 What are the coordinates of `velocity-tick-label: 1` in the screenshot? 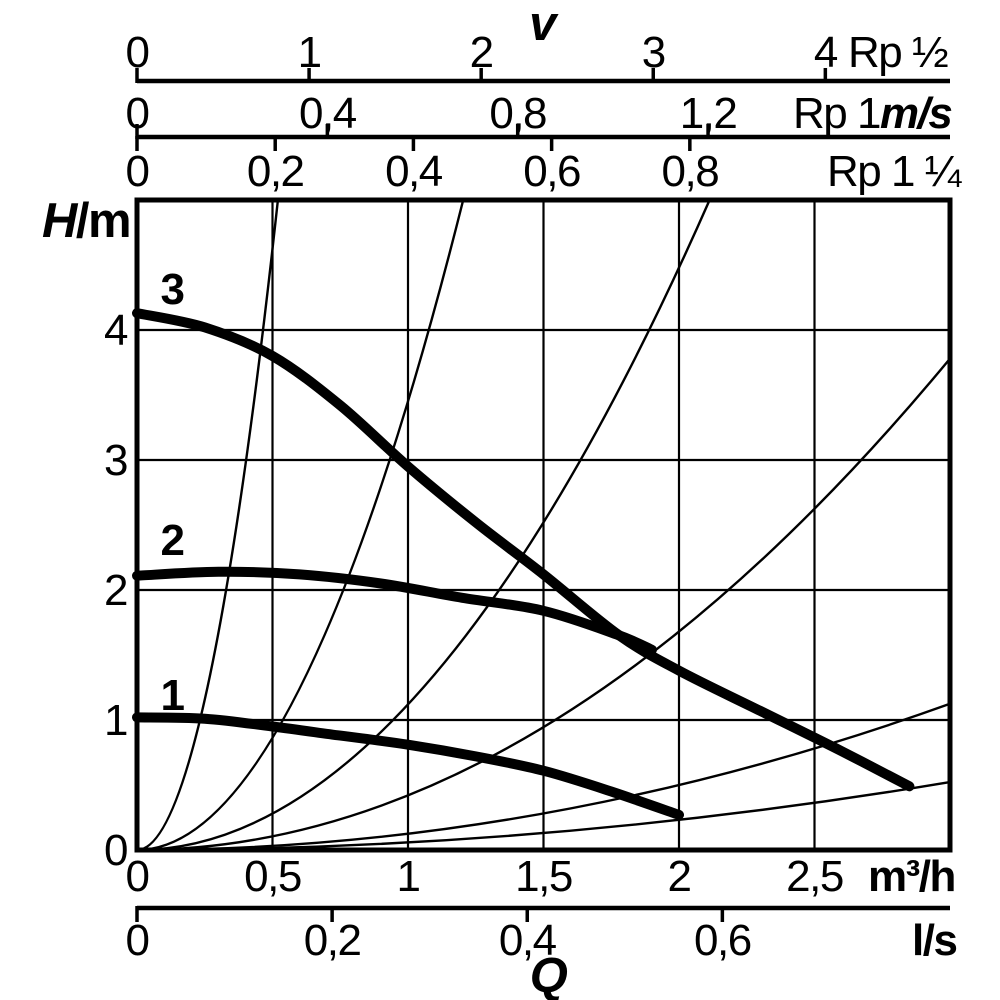 It's located at (309, 52).